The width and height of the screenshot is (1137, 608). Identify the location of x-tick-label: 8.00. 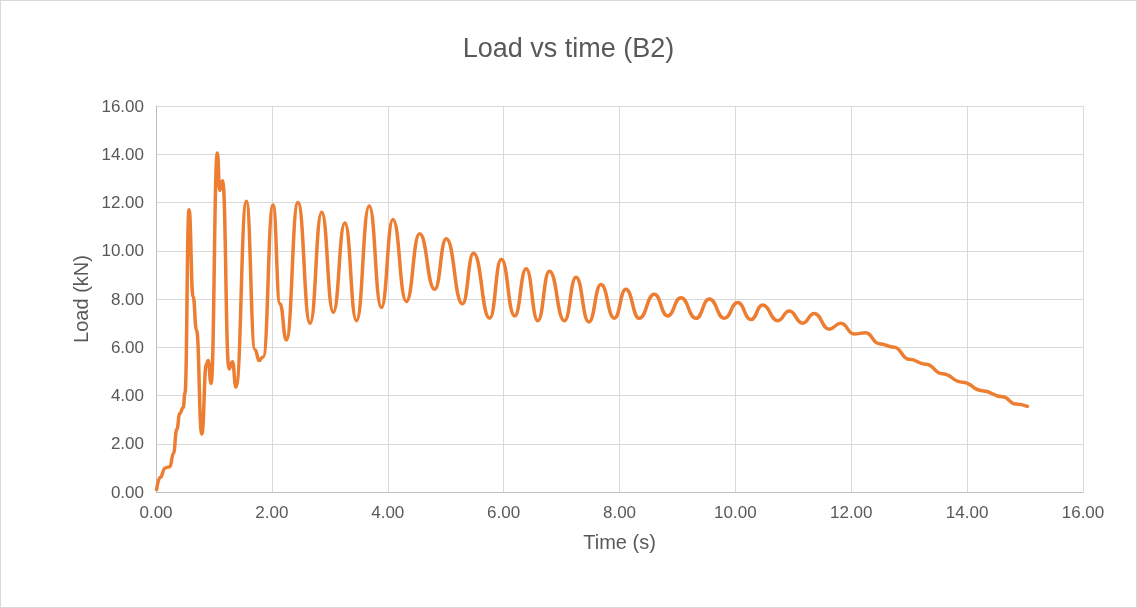
(619, 512).